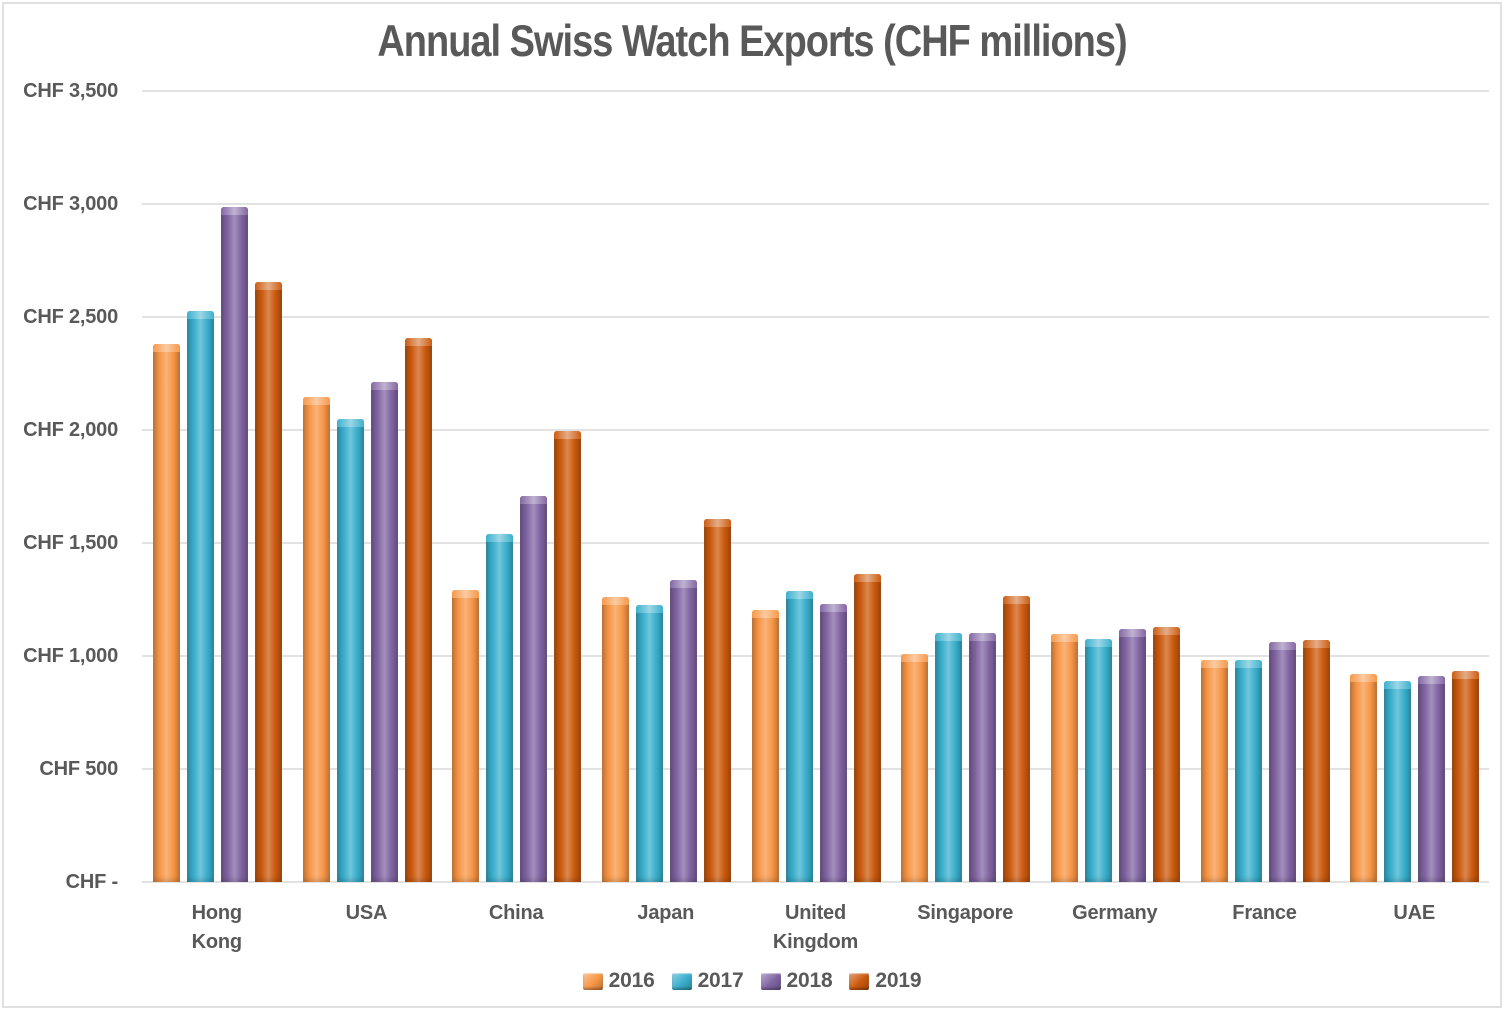  Describe the element at coordinates (70, 543) in the screenshot. I see `y-axis-tick-label-1500: CHF 1,500` at that location.